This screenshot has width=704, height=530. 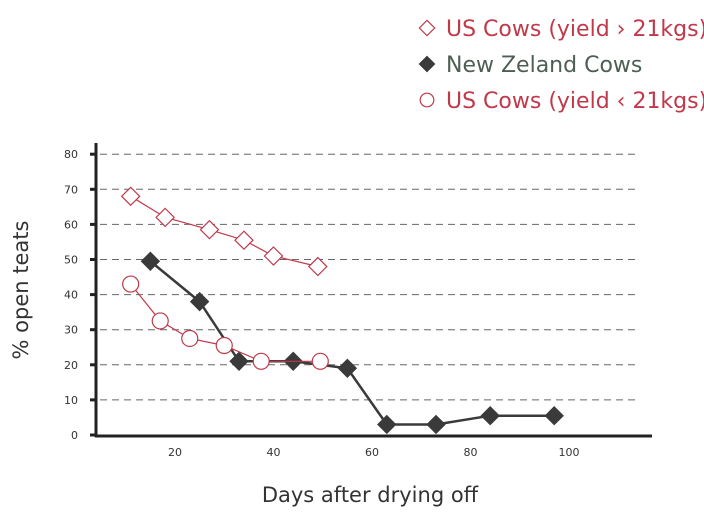 What do you see at coordinates (71, 260) in the screenshot?
I see `y-tick-label: 50` at bounding box center [71, 260].